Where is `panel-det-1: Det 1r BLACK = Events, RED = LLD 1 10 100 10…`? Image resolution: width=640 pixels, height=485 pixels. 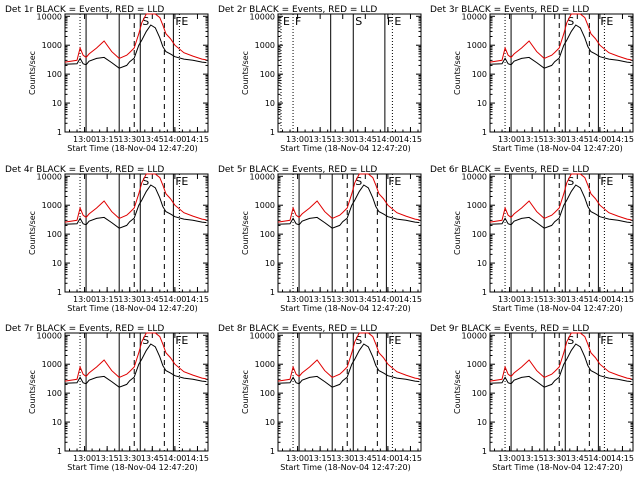 panel-det-1: Det 1r BLACK = Events, RED = LLD 1 10 100 10… is located at coordinates (107, 79).